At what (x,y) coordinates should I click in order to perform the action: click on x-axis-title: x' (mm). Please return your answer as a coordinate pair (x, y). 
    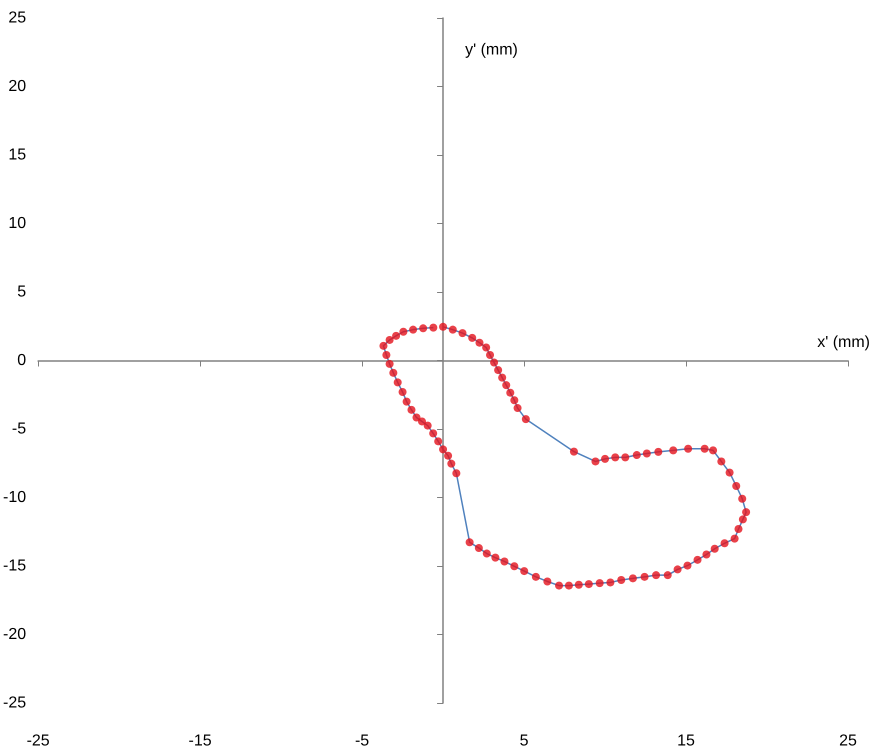
    Looking at the image, I should click on (843, 342).